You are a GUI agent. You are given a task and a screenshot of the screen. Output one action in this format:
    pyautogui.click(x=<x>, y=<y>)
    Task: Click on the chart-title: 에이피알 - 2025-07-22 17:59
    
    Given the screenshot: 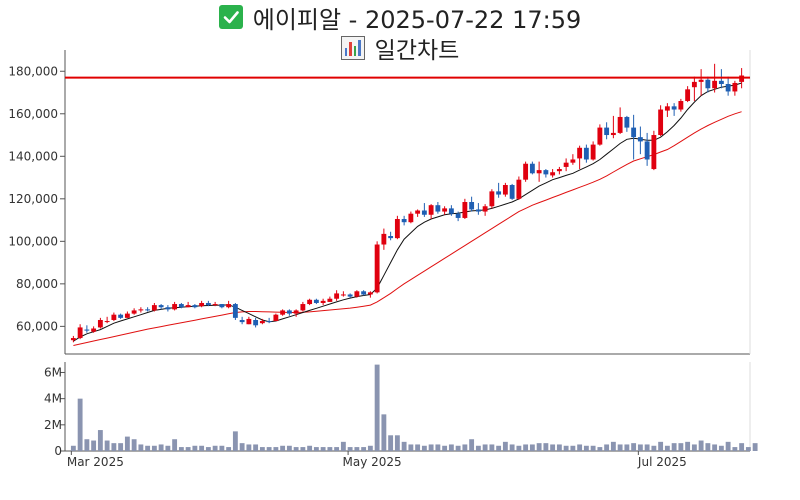 What is the action you would take?
    pyautogui.click(x=417, y=19)
    